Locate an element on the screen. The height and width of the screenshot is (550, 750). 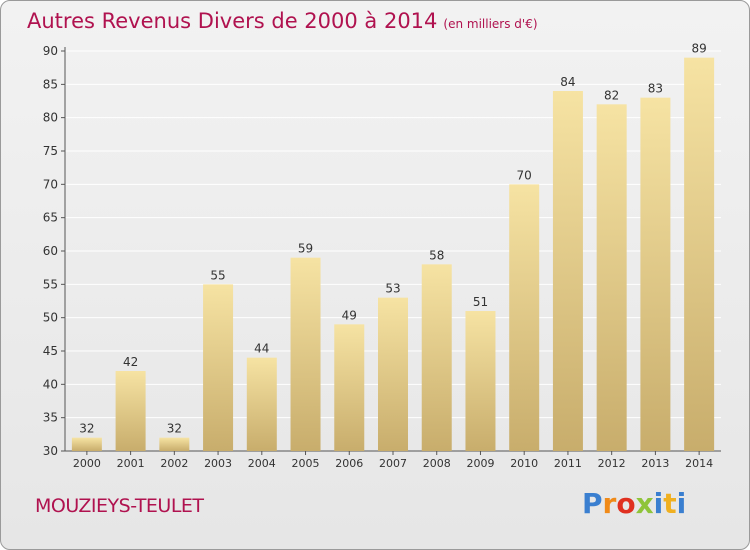
bar-2000 is located at coordinates (86, 444).